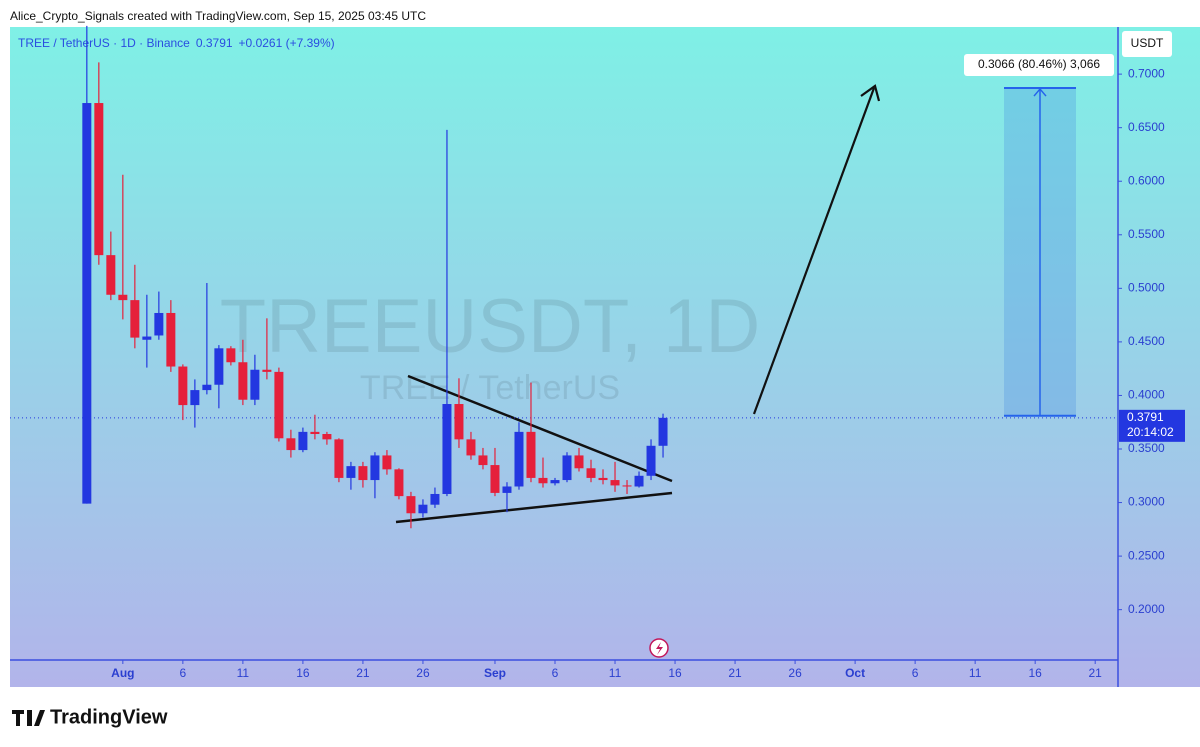  I want to click on currency: USDT, so click(1147, 43).